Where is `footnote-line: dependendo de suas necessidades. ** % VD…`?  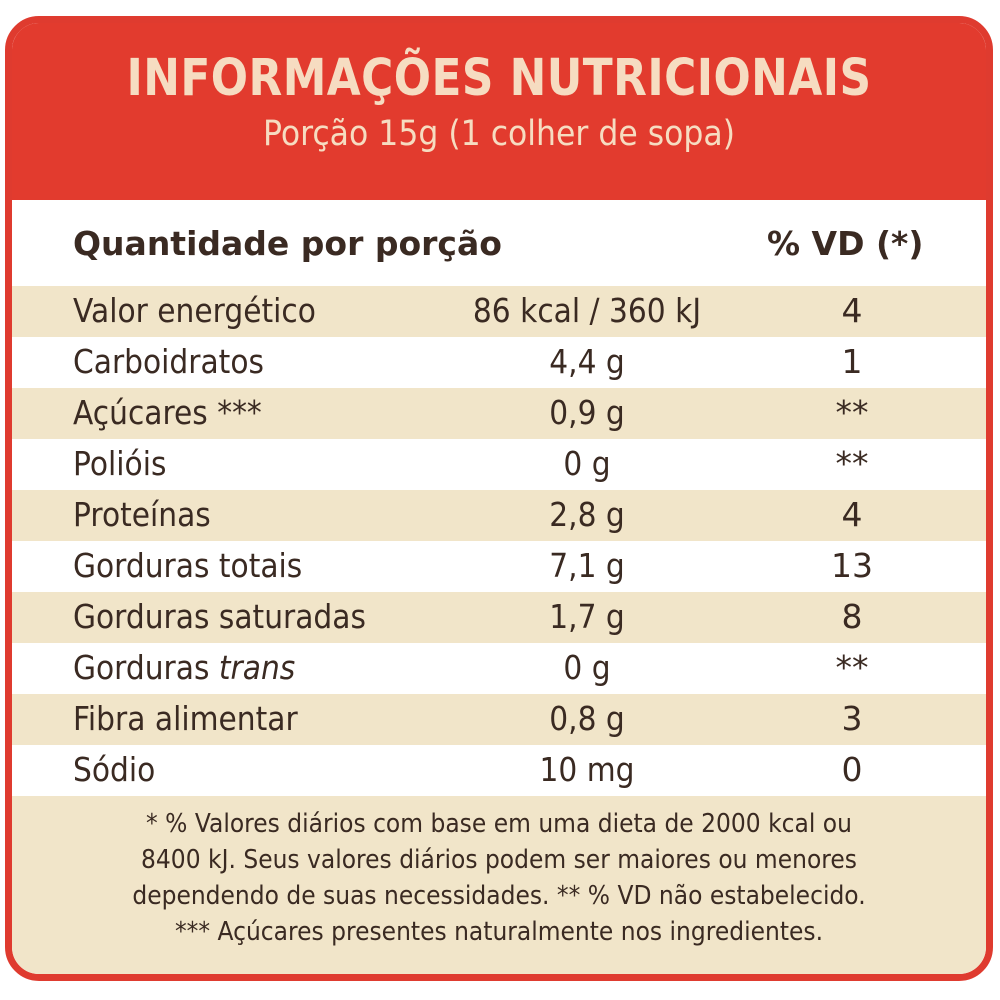 footnote-line: dependendo de suas necessidades. ** % VD… is located at coordinates (499, 896).